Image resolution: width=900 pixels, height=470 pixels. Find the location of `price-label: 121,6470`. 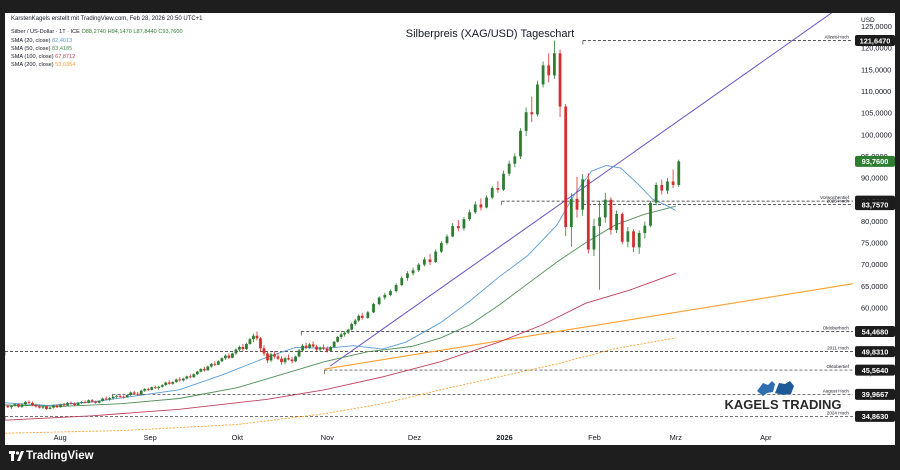

price-label: 121,6470 is located at coordinates (875, 40).